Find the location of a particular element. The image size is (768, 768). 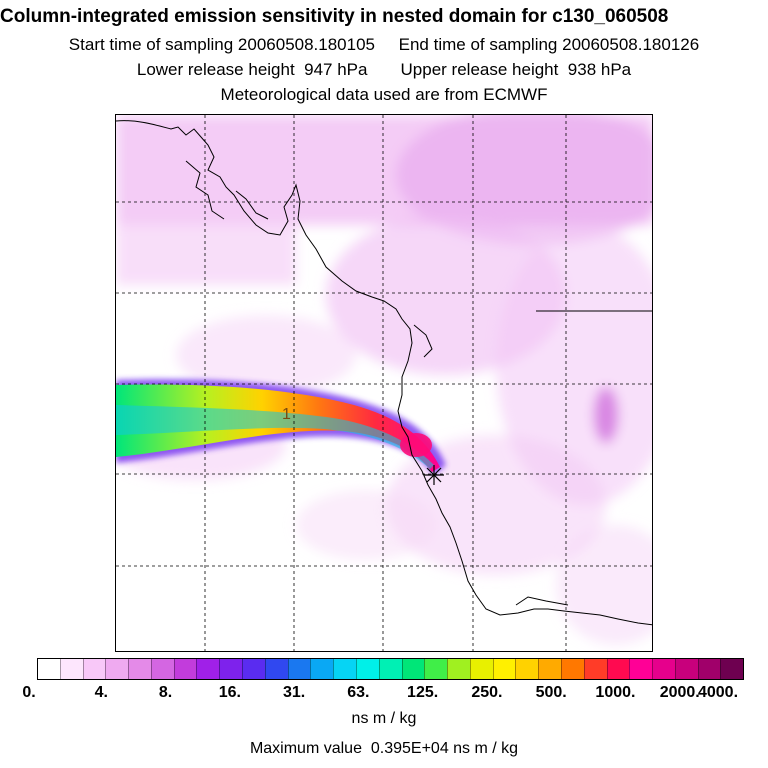

trajectory-marker-label: 1 is located at coordinates (286, 414).